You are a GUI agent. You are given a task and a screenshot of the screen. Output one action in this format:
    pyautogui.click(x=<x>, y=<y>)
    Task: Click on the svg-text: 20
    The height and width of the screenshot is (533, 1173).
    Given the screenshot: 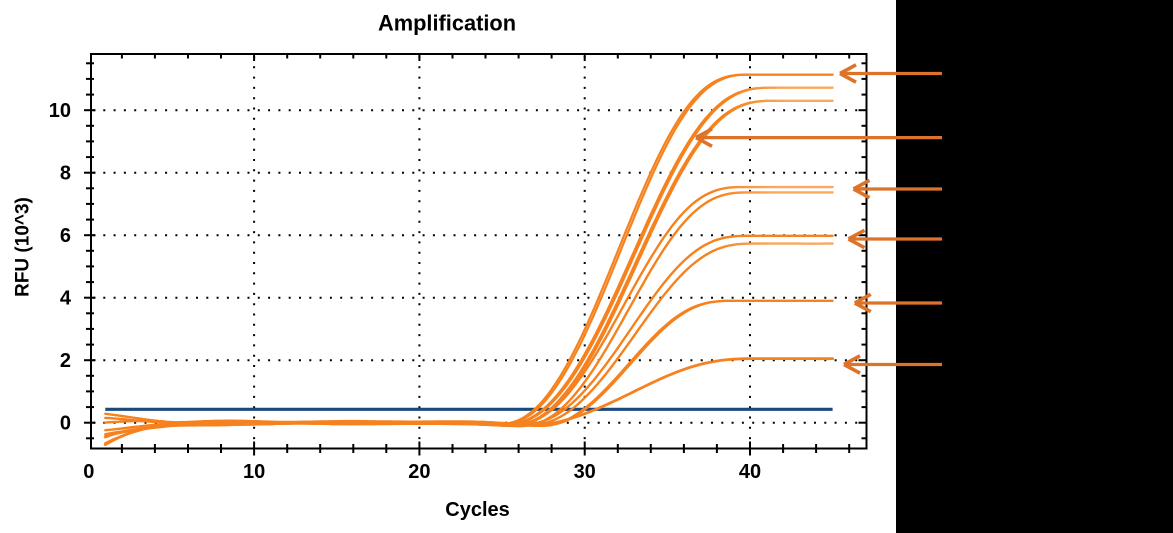 What is the action you would take?
    pyautogui.click(x=419, y=472)
    